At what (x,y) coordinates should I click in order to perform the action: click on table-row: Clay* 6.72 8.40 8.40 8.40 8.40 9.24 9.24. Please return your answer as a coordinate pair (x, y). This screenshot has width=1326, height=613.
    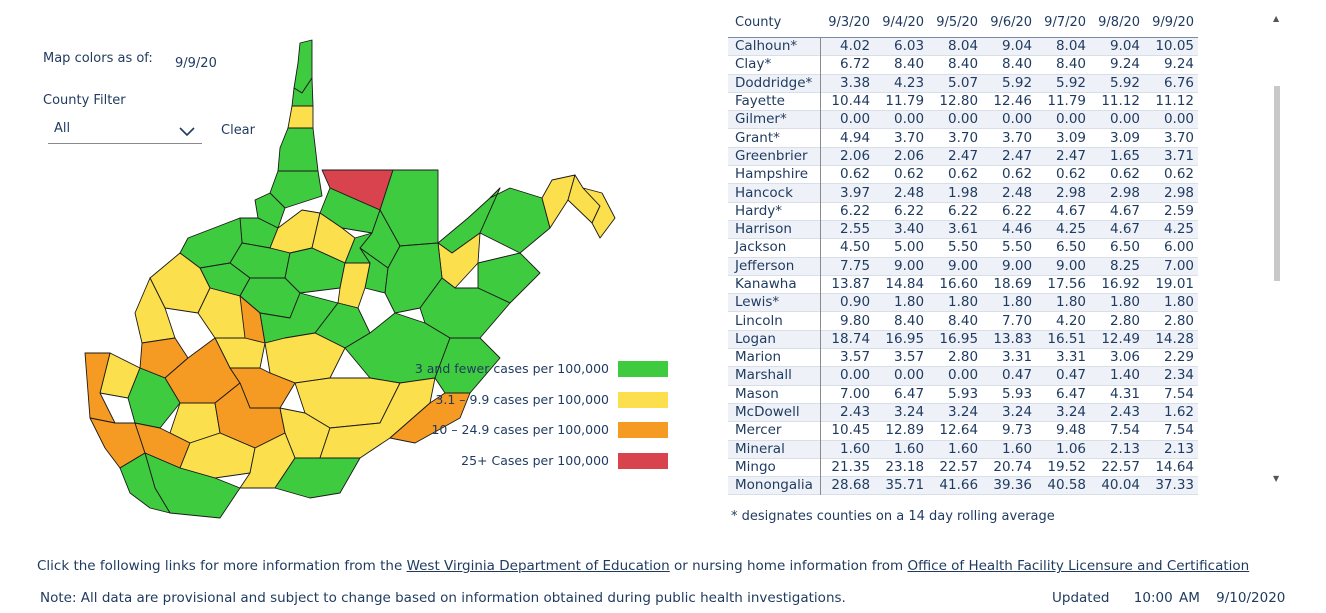
    Looking at the image, I should click on (963, 65).